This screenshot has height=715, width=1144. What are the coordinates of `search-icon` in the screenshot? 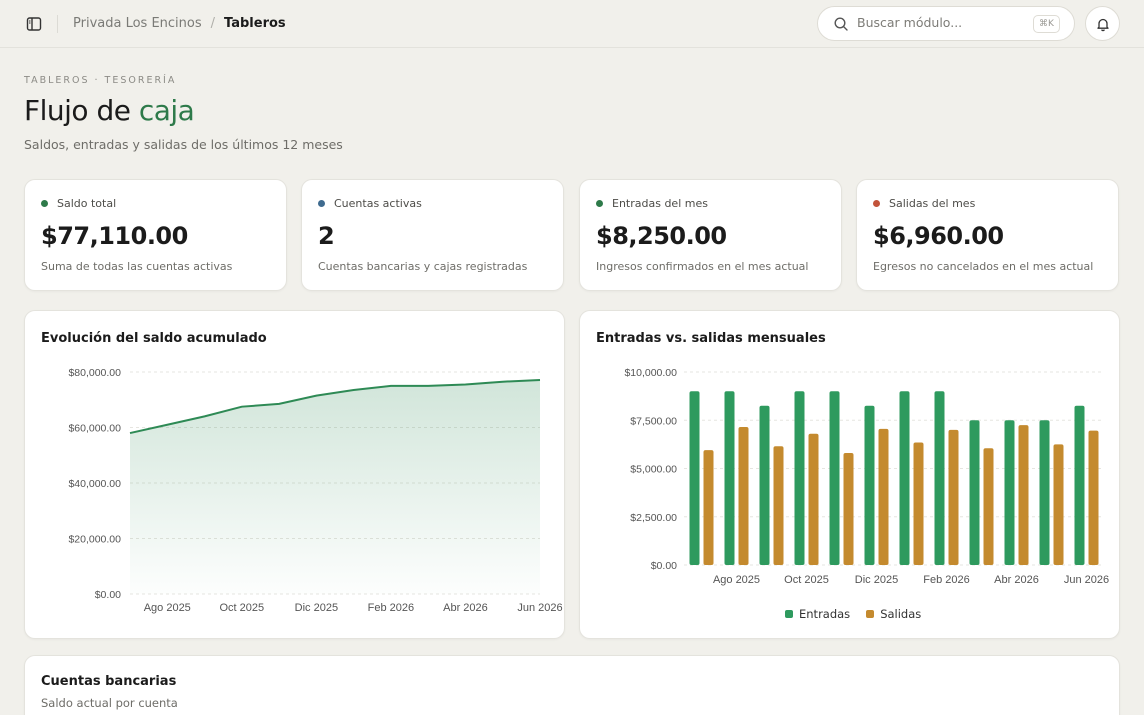 It's located at (841, 24).